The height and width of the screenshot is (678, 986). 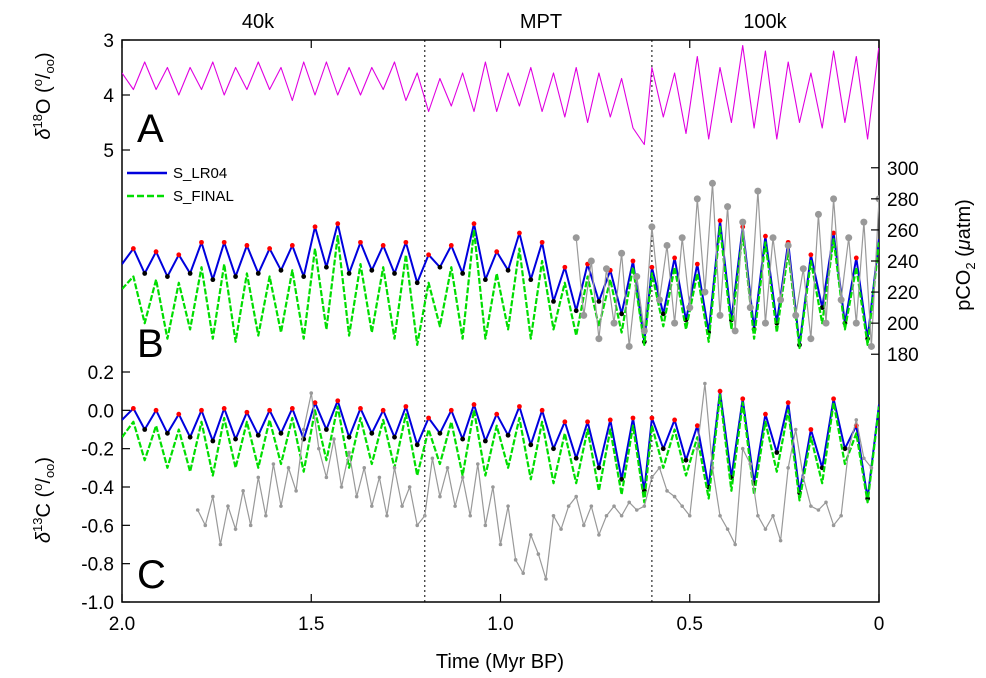 I want to click on panel-a-y-tick-label-2: 5, so click(x=108, y=151).